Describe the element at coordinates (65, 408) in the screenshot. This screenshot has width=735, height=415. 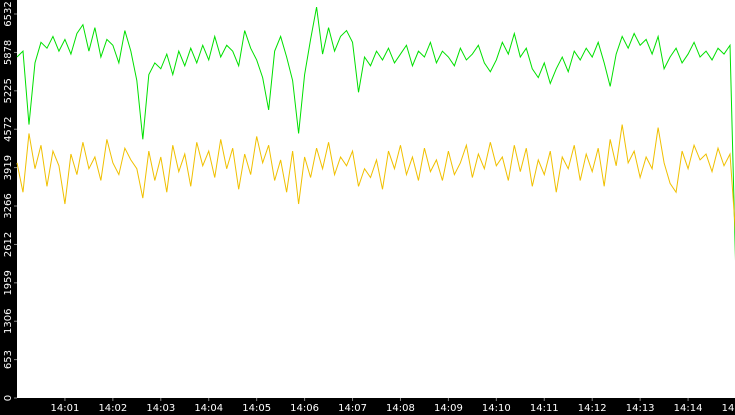
I see `x-tick-label: 14:01` at that location.